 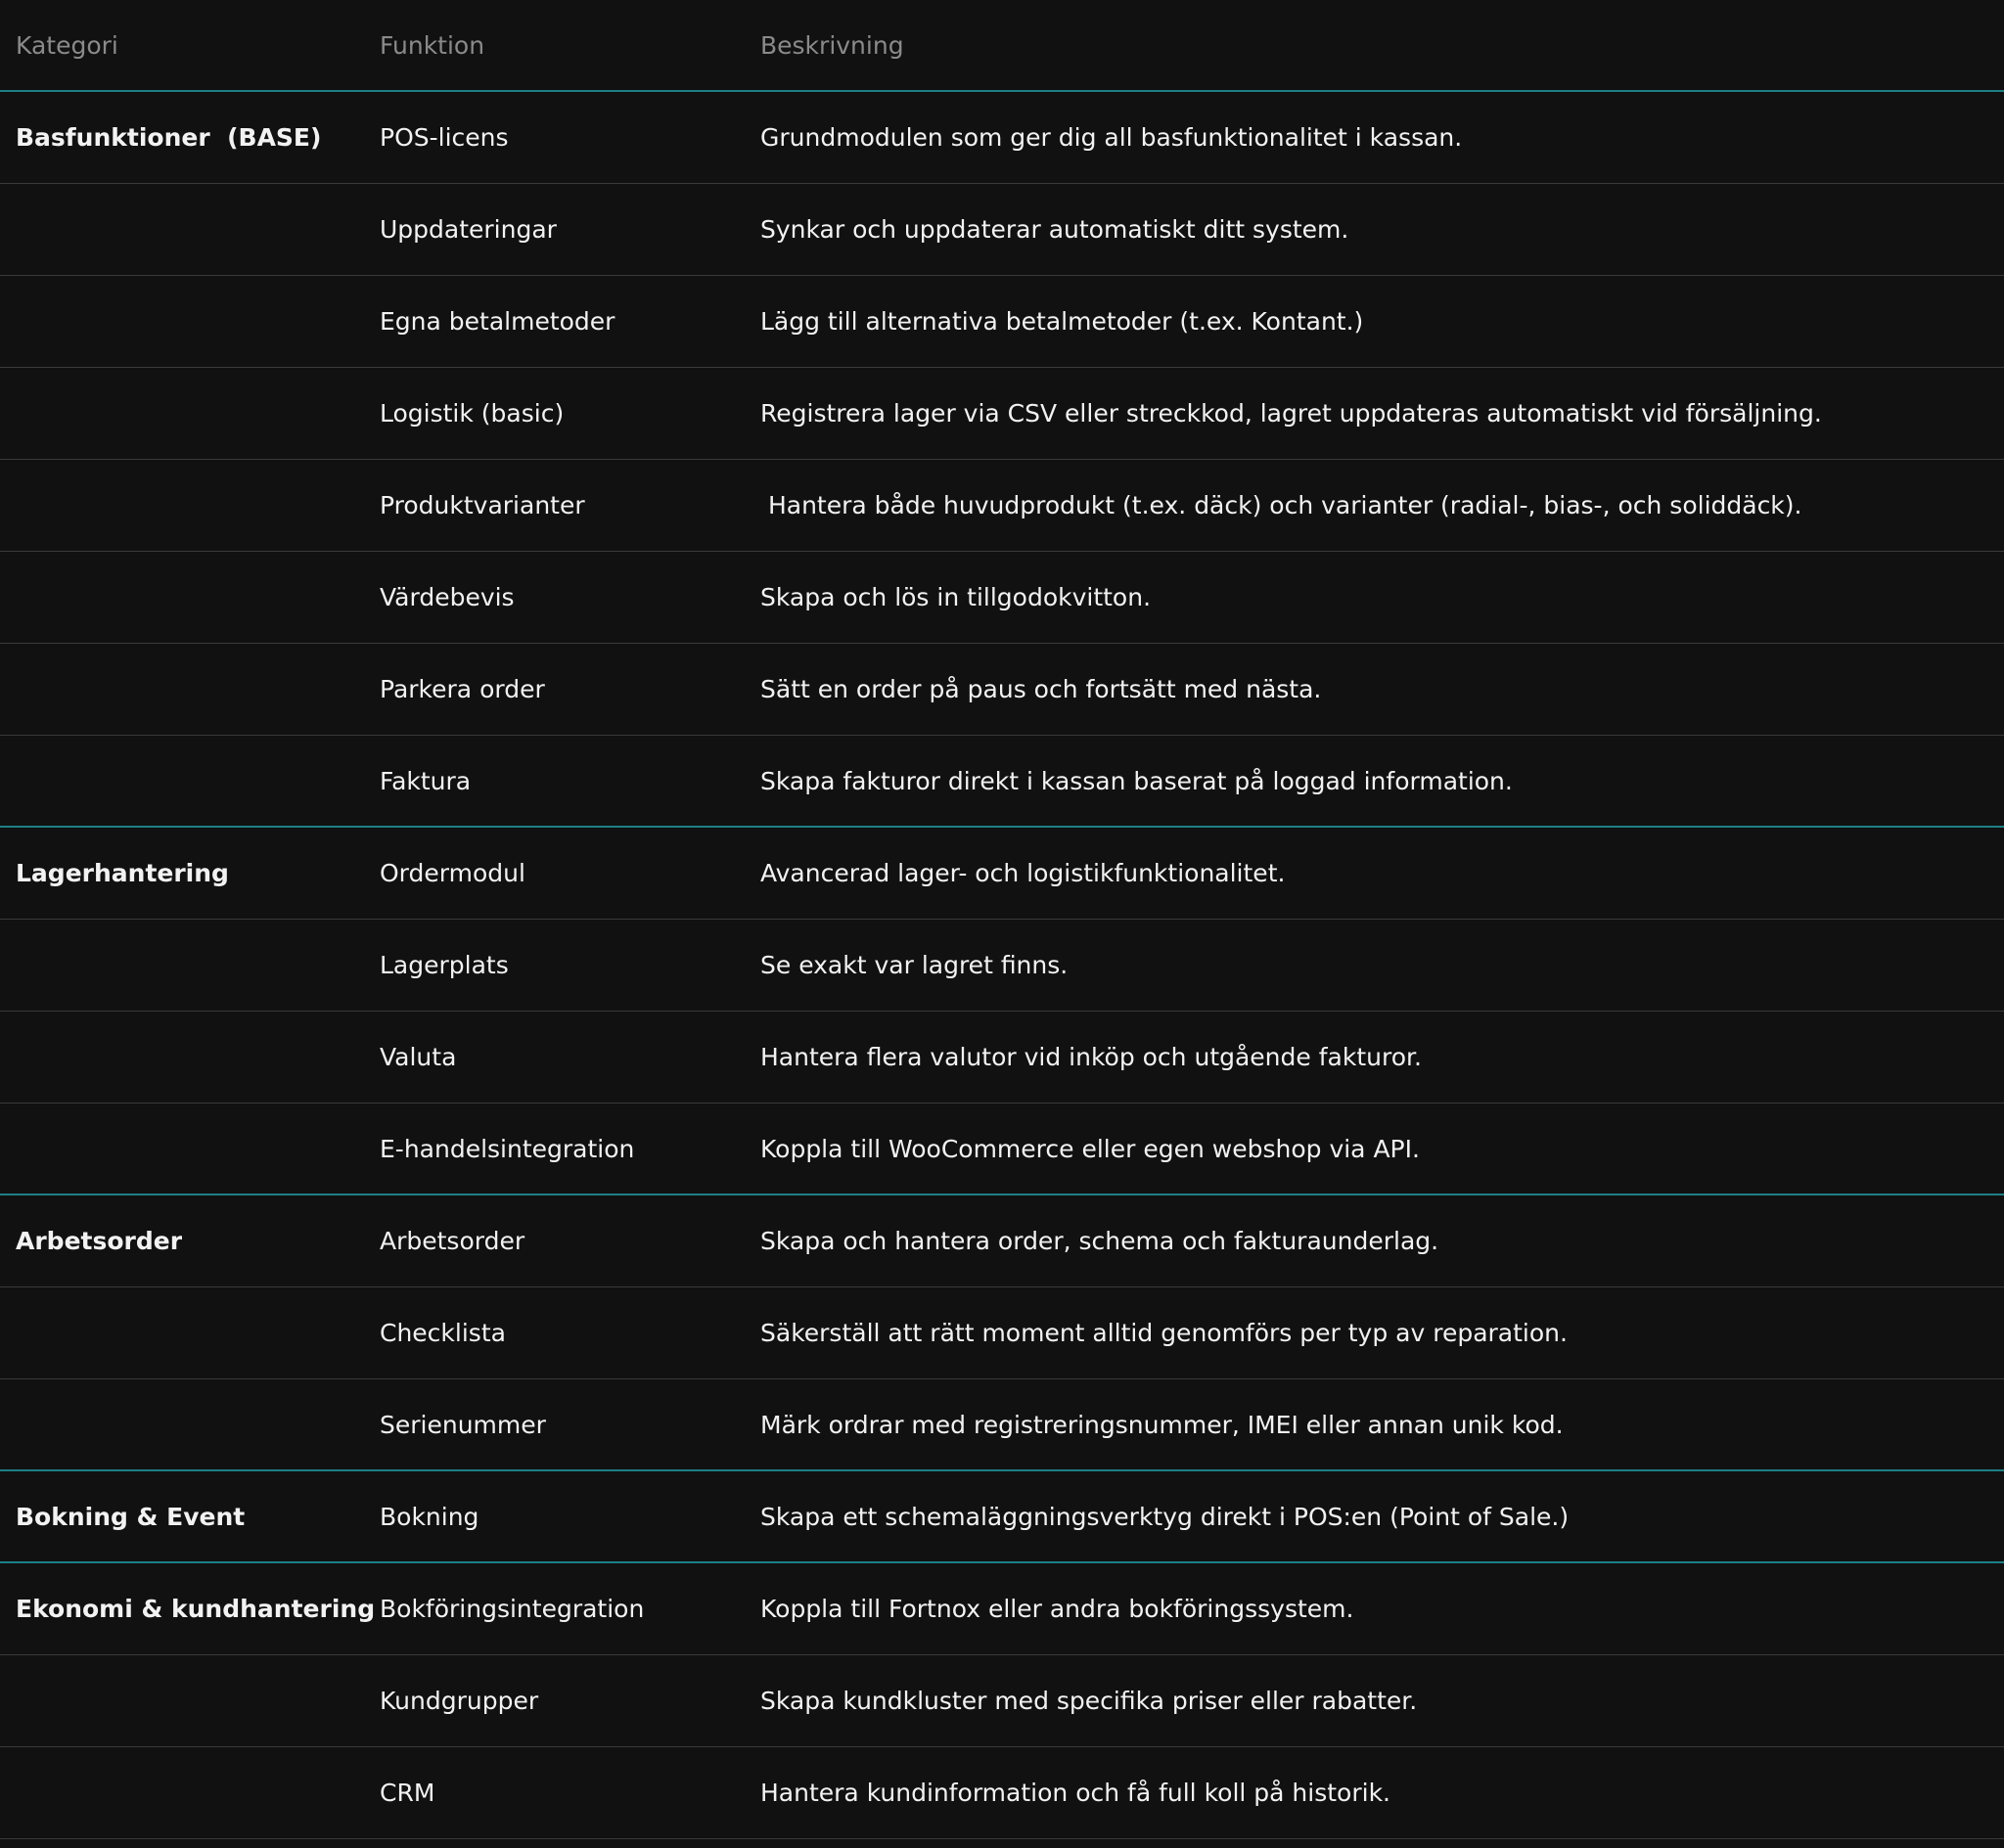 I want to click on function-cell: Ordermodul, so click(x=452, y=873).